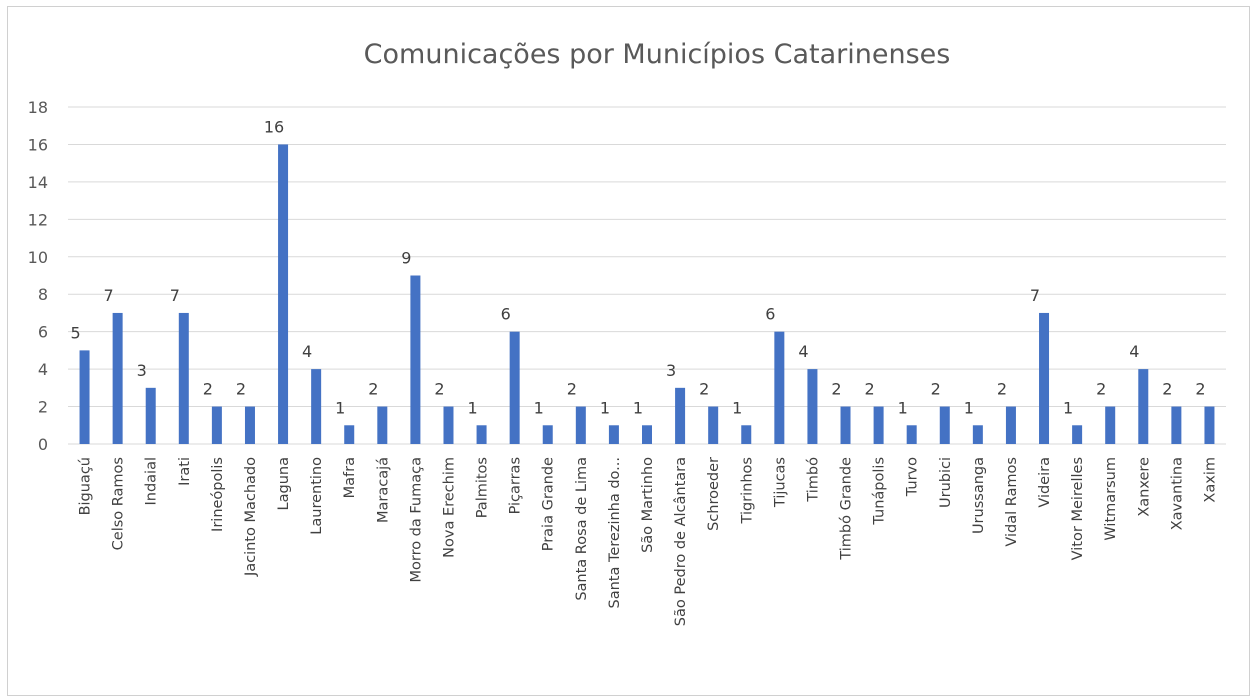 The width and height of the screenshot is (1256, 699). Describe the element at coordinates (38, 182) in the screenshot. I see `y-tick-label: 14` at that location.